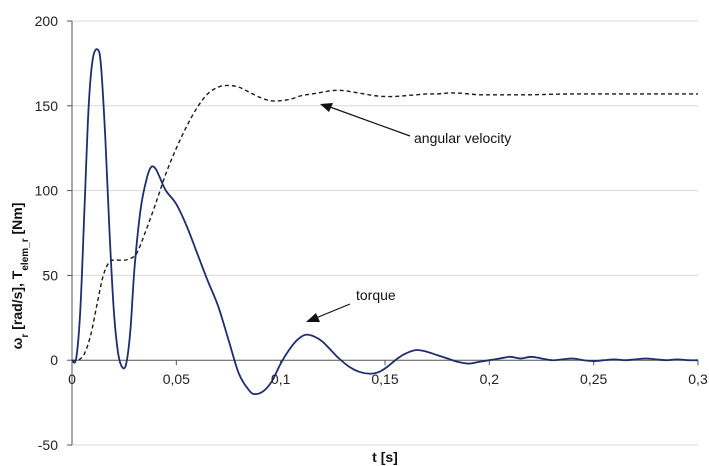  What do you see at coordinates (47, 106) in the screenshot?
I see `y-tick-label: 150` at bounding box center [47, 106].